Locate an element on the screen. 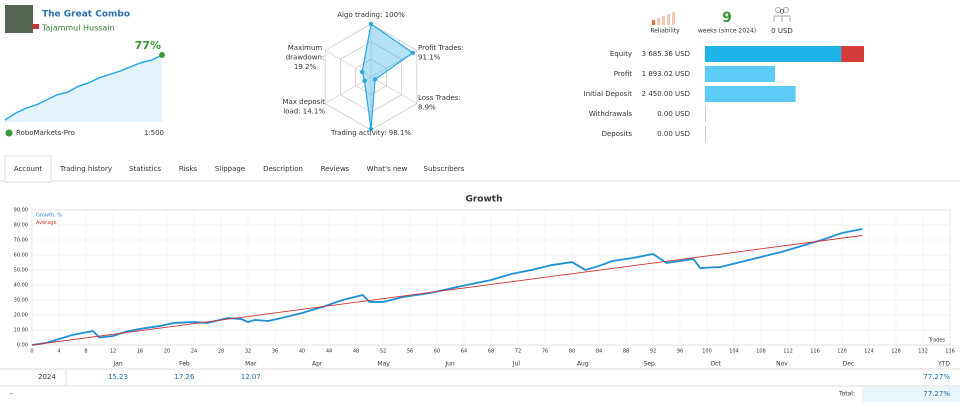  author: Tajammul Hussain is located at coordinates (78, 28).